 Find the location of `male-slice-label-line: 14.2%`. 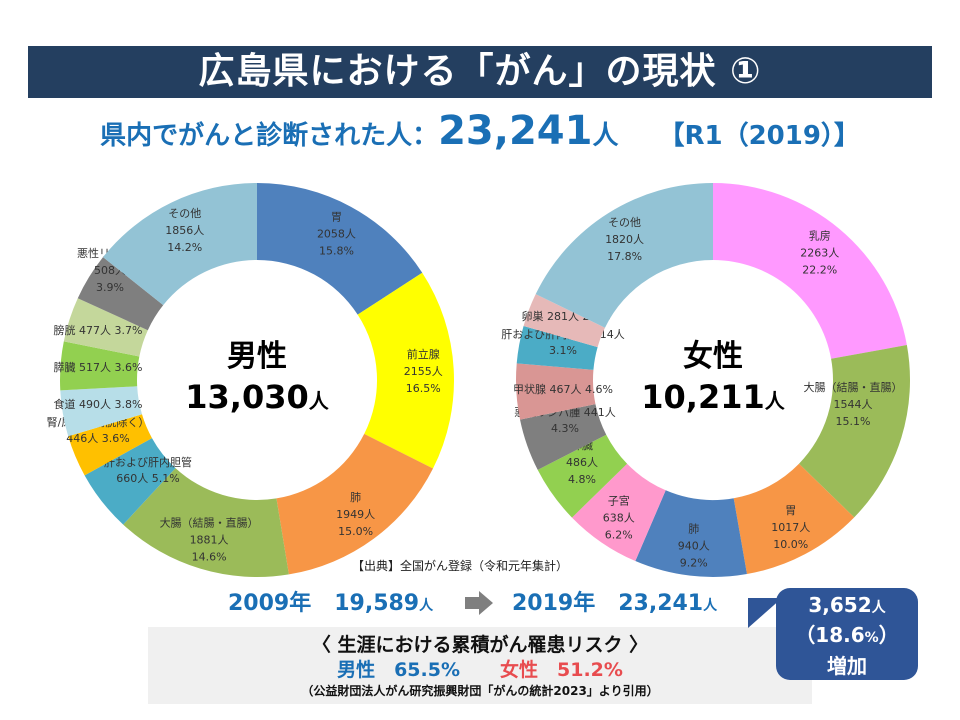

male-slice-label-line: 14.2% is located at coordinates (184, 247).